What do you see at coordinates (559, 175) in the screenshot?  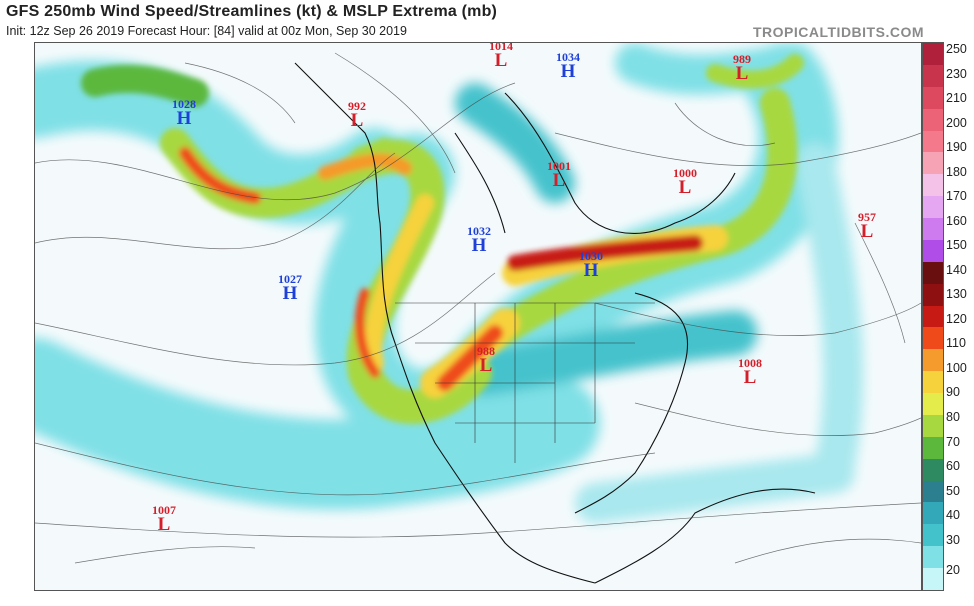 I see `low-pressure-label: 1001 L` at bounding box center [559, 175].